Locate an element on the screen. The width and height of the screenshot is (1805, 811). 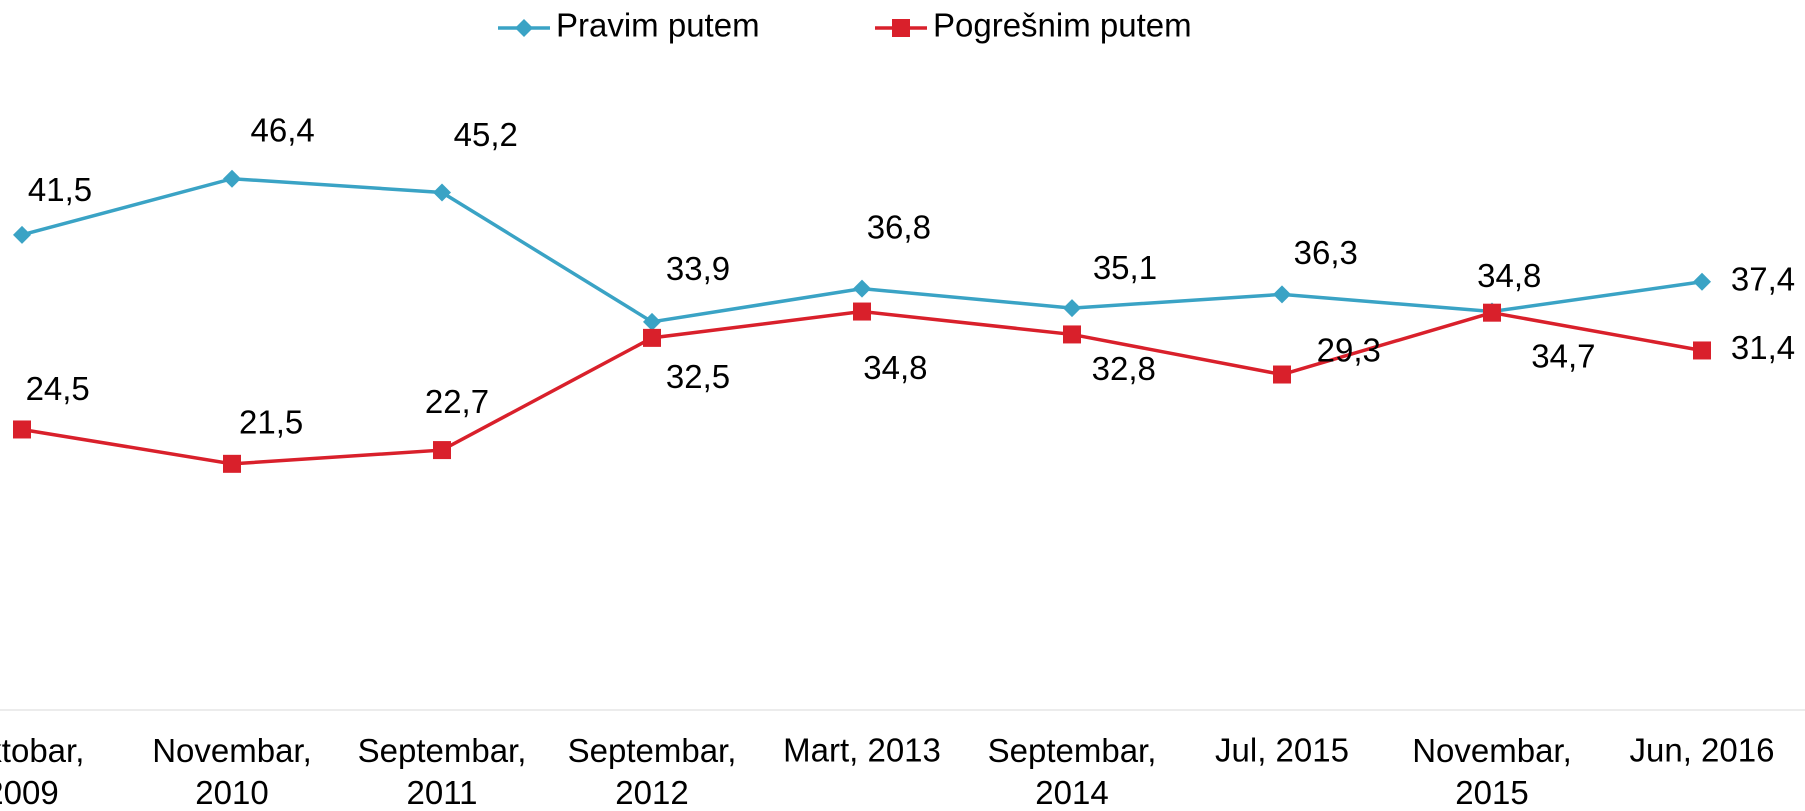
x-tick-label: Septembar, 2014 is located at coordinates (1072, 771).